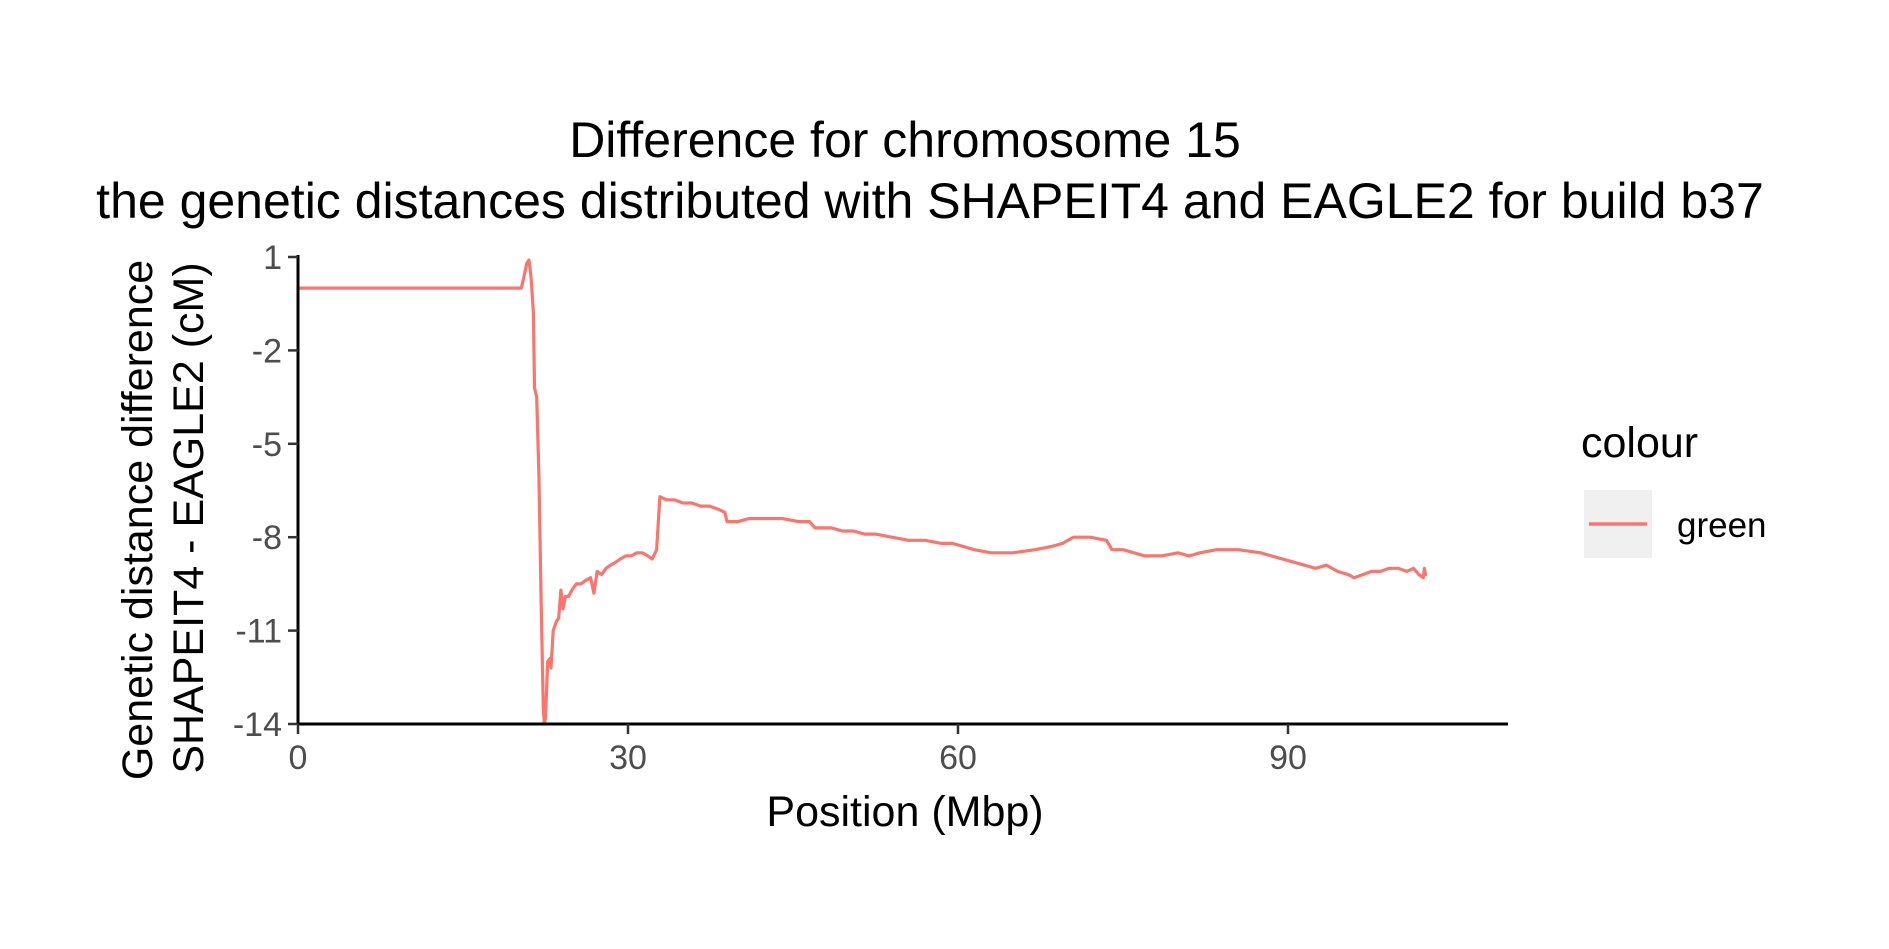 This screenshot has width=1889, height=949. What do you see at coordinates (958, 758) in the screenshot?
I see `x-tick-label: 60` at bounding box center [958, 758].